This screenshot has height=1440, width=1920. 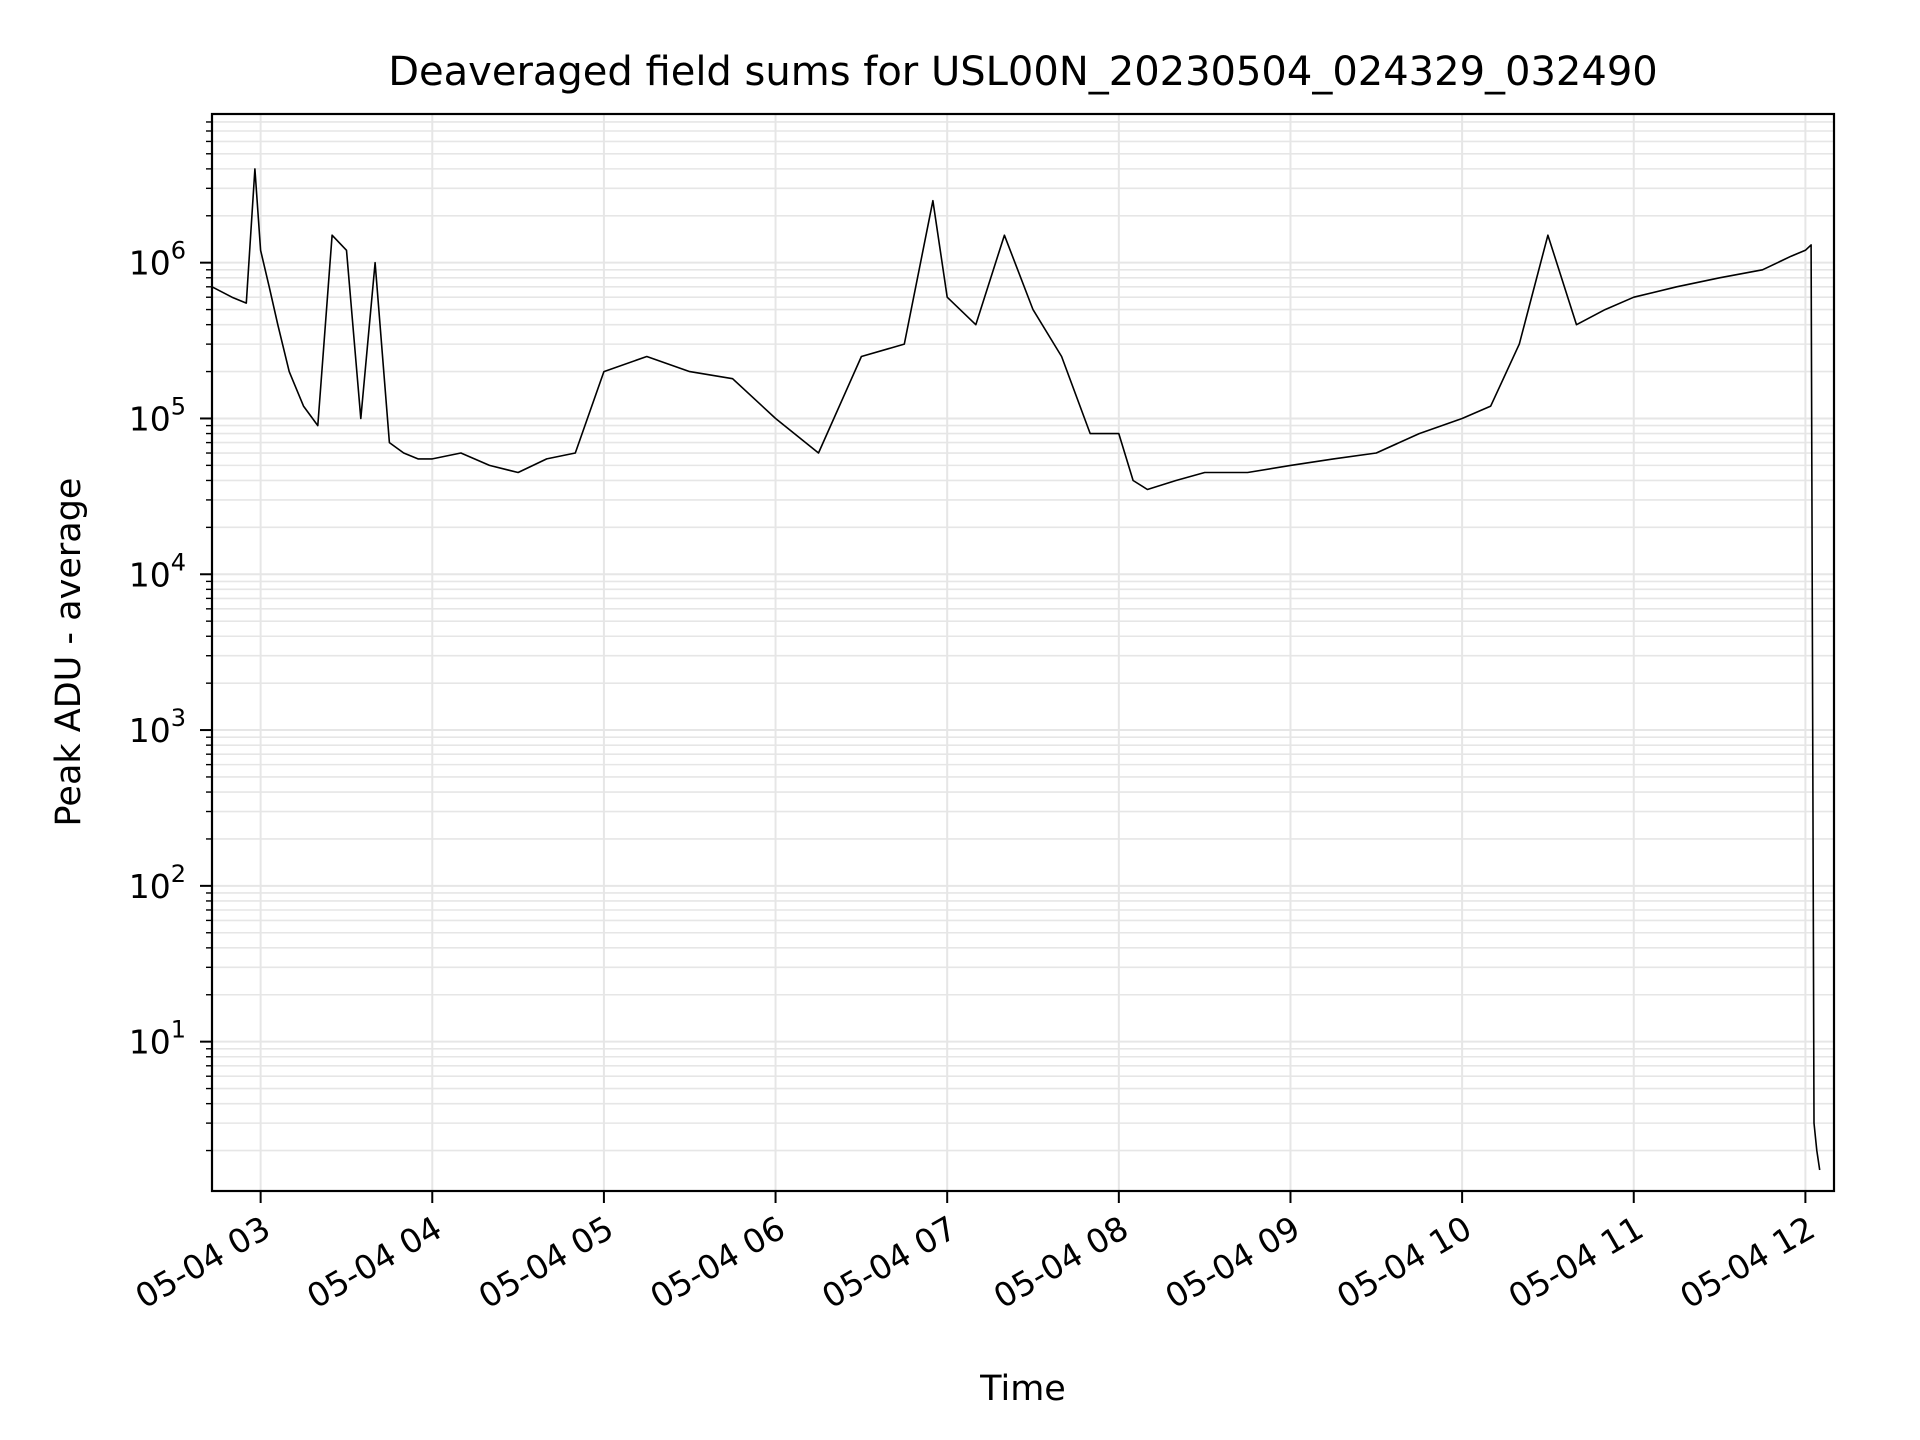 I want to click on y-axis: 10¹ 10² 10³ 10⁴ 10⁵ 10⁶, so click(x=170, y=636).